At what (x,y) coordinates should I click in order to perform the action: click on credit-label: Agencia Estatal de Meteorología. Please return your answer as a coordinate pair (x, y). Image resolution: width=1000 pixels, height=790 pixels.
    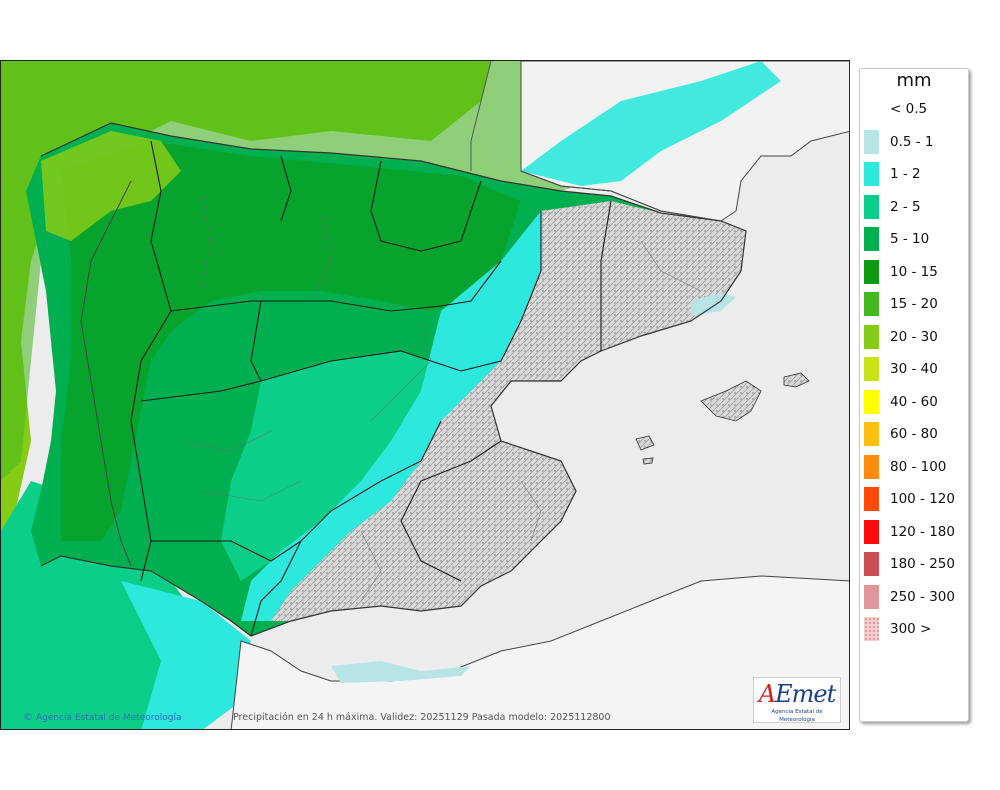
    Looking at the image, I should click on (109, 718).